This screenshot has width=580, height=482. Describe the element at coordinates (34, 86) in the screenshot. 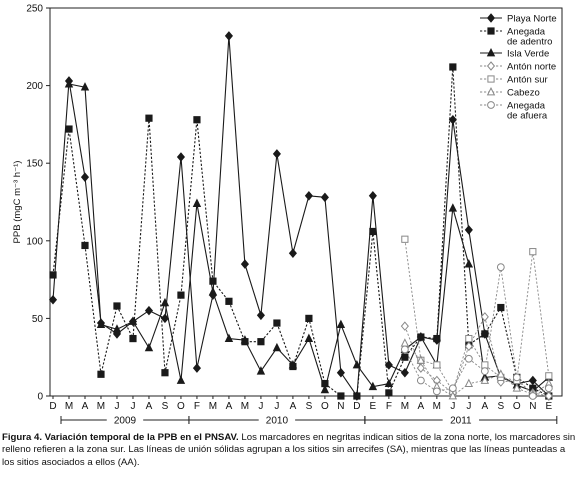

I see `y-tick-label: 200` at that location.